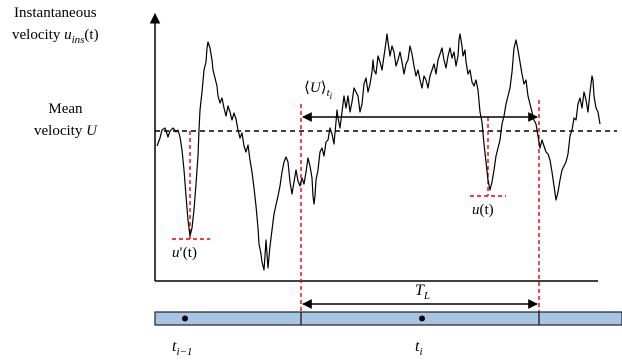 This screenshot has height=361, width=622. Describe the element at coordinates (419, 348) in the screenshot. I see `t-current-label: ti` at that location.